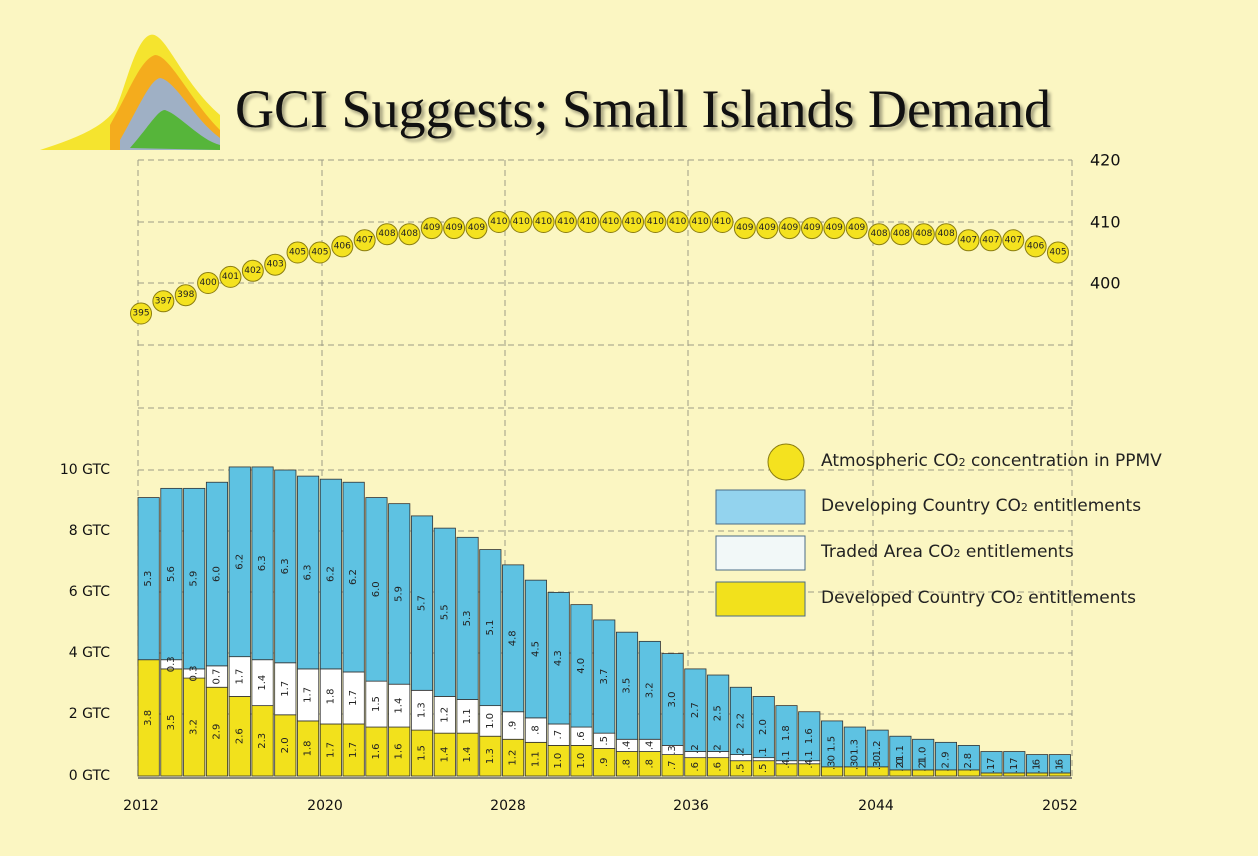 The height and width of the screenshot is (856, 1258). Describe the element at coordinates (508, 806) in the screenshot. I see `x-tick: 2028` at that location.